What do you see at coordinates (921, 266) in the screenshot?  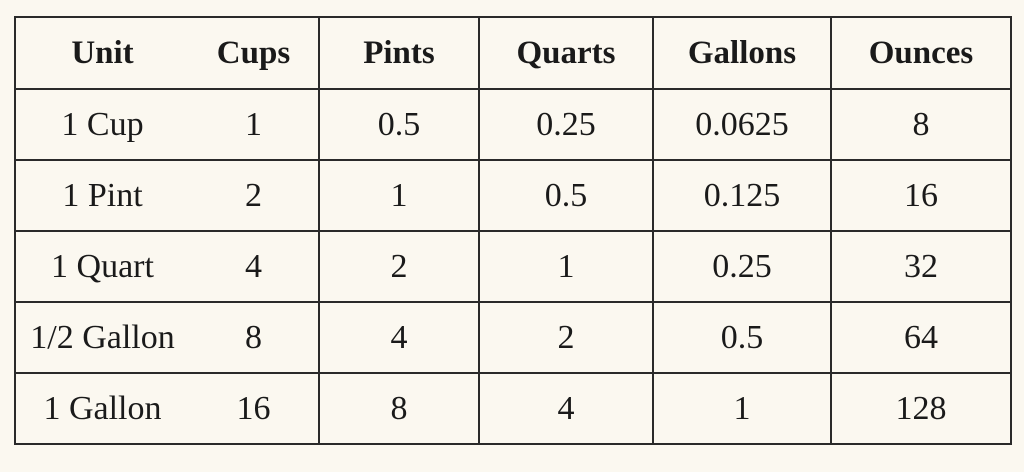 I see `table-cell: 32` at bounding box center [921, 266].